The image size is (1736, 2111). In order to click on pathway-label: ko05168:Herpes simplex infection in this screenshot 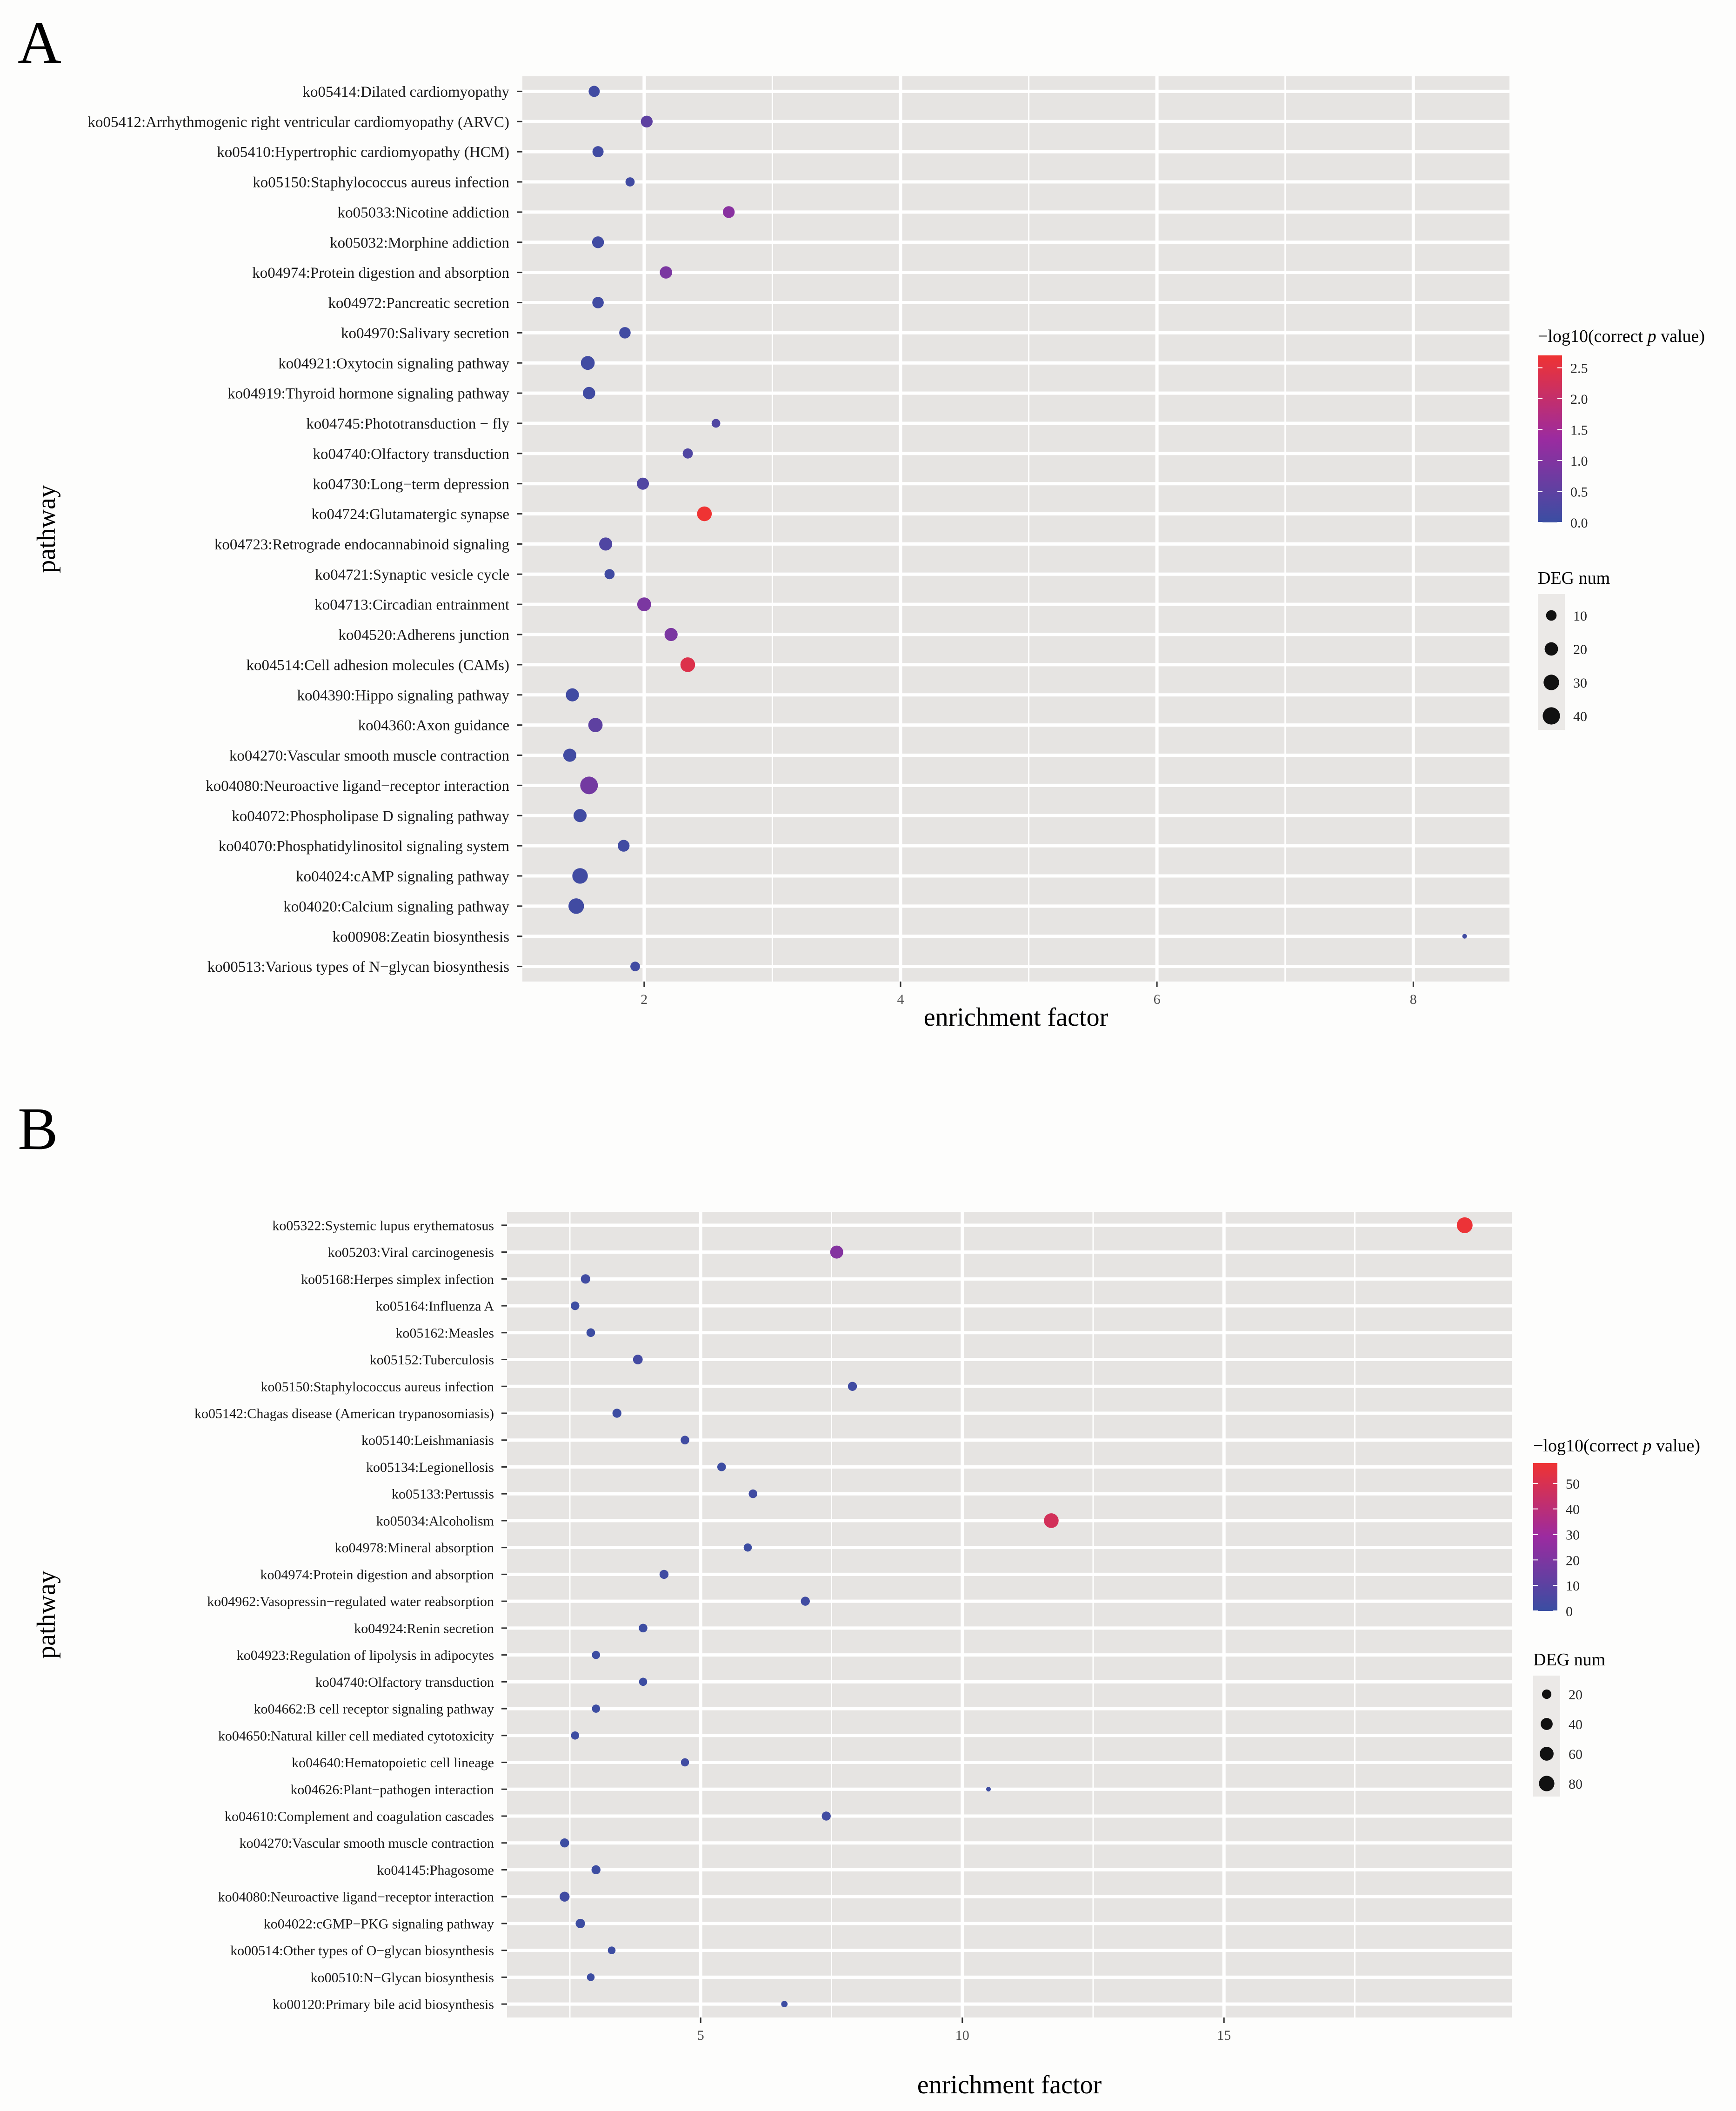, I will do `click(397, 1279)`.